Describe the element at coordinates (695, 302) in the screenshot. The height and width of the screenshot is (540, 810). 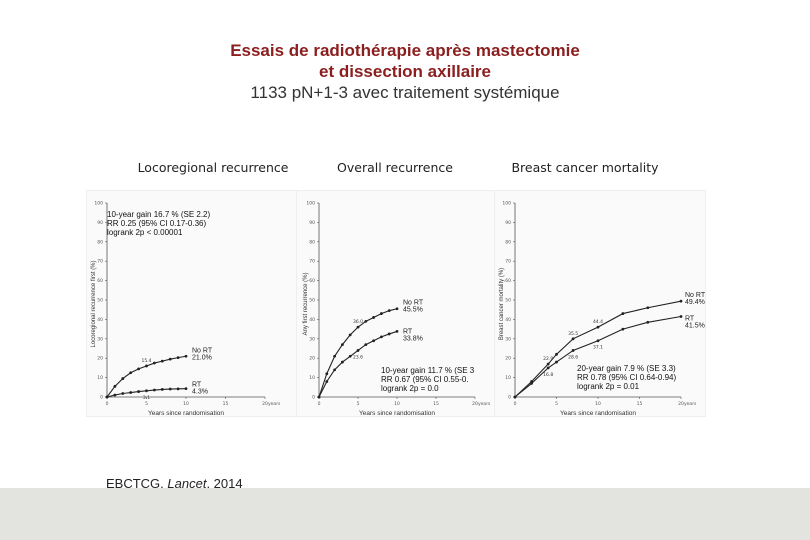
I see `series-end-value: 49.4%` at that location.